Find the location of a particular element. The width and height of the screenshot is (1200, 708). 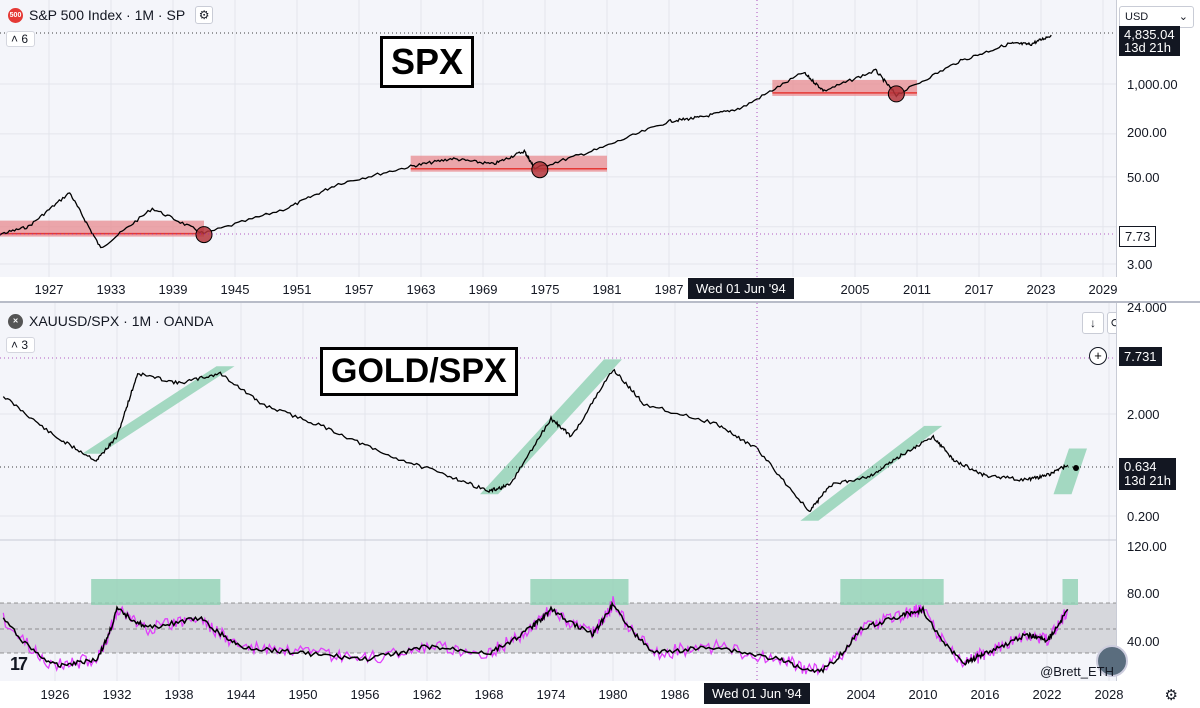

rsi-highlight-boxes is located at coordinates (584, 592).